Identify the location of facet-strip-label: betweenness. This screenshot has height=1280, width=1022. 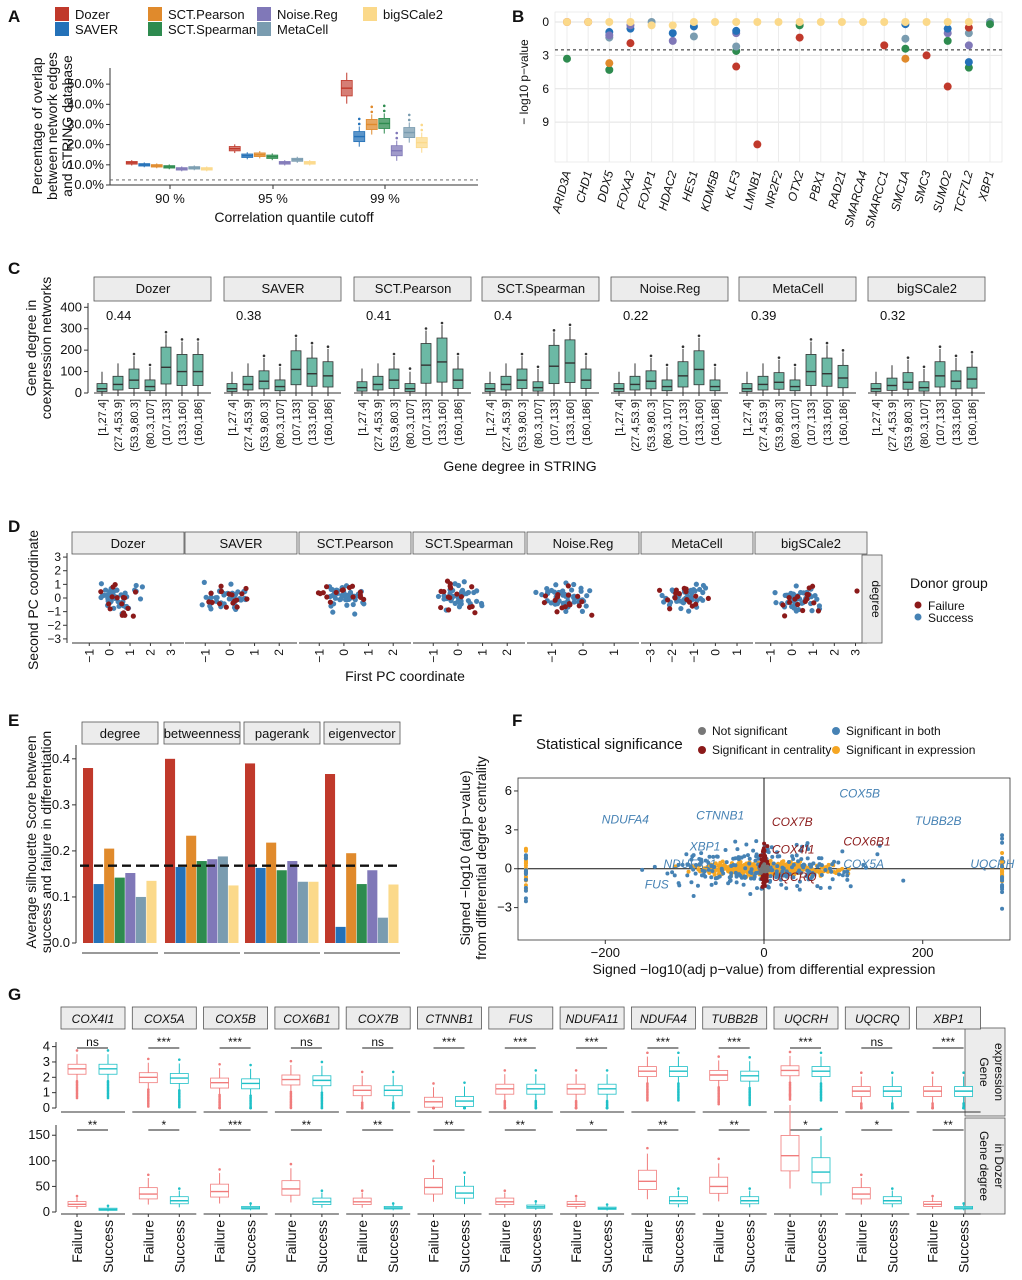
(202, 733).